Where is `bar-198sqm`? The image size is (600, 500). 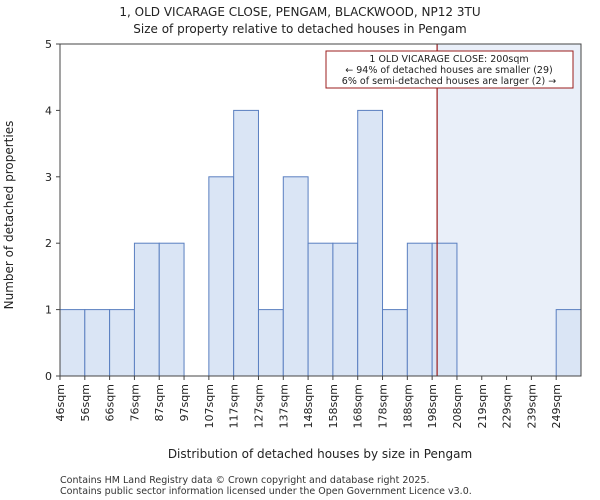 bar-198sqm is located at coordinates (444, 309).